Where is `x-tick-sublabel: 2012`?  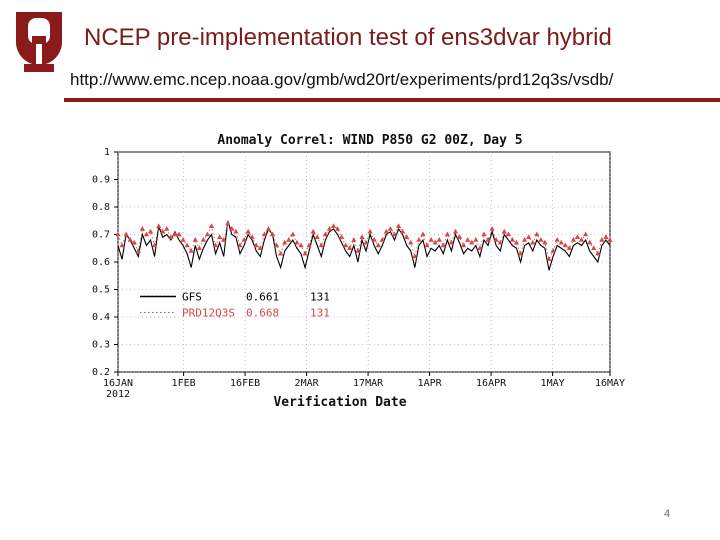
x-tick-sublabel: 2012 is located at coordinates (118, 394).